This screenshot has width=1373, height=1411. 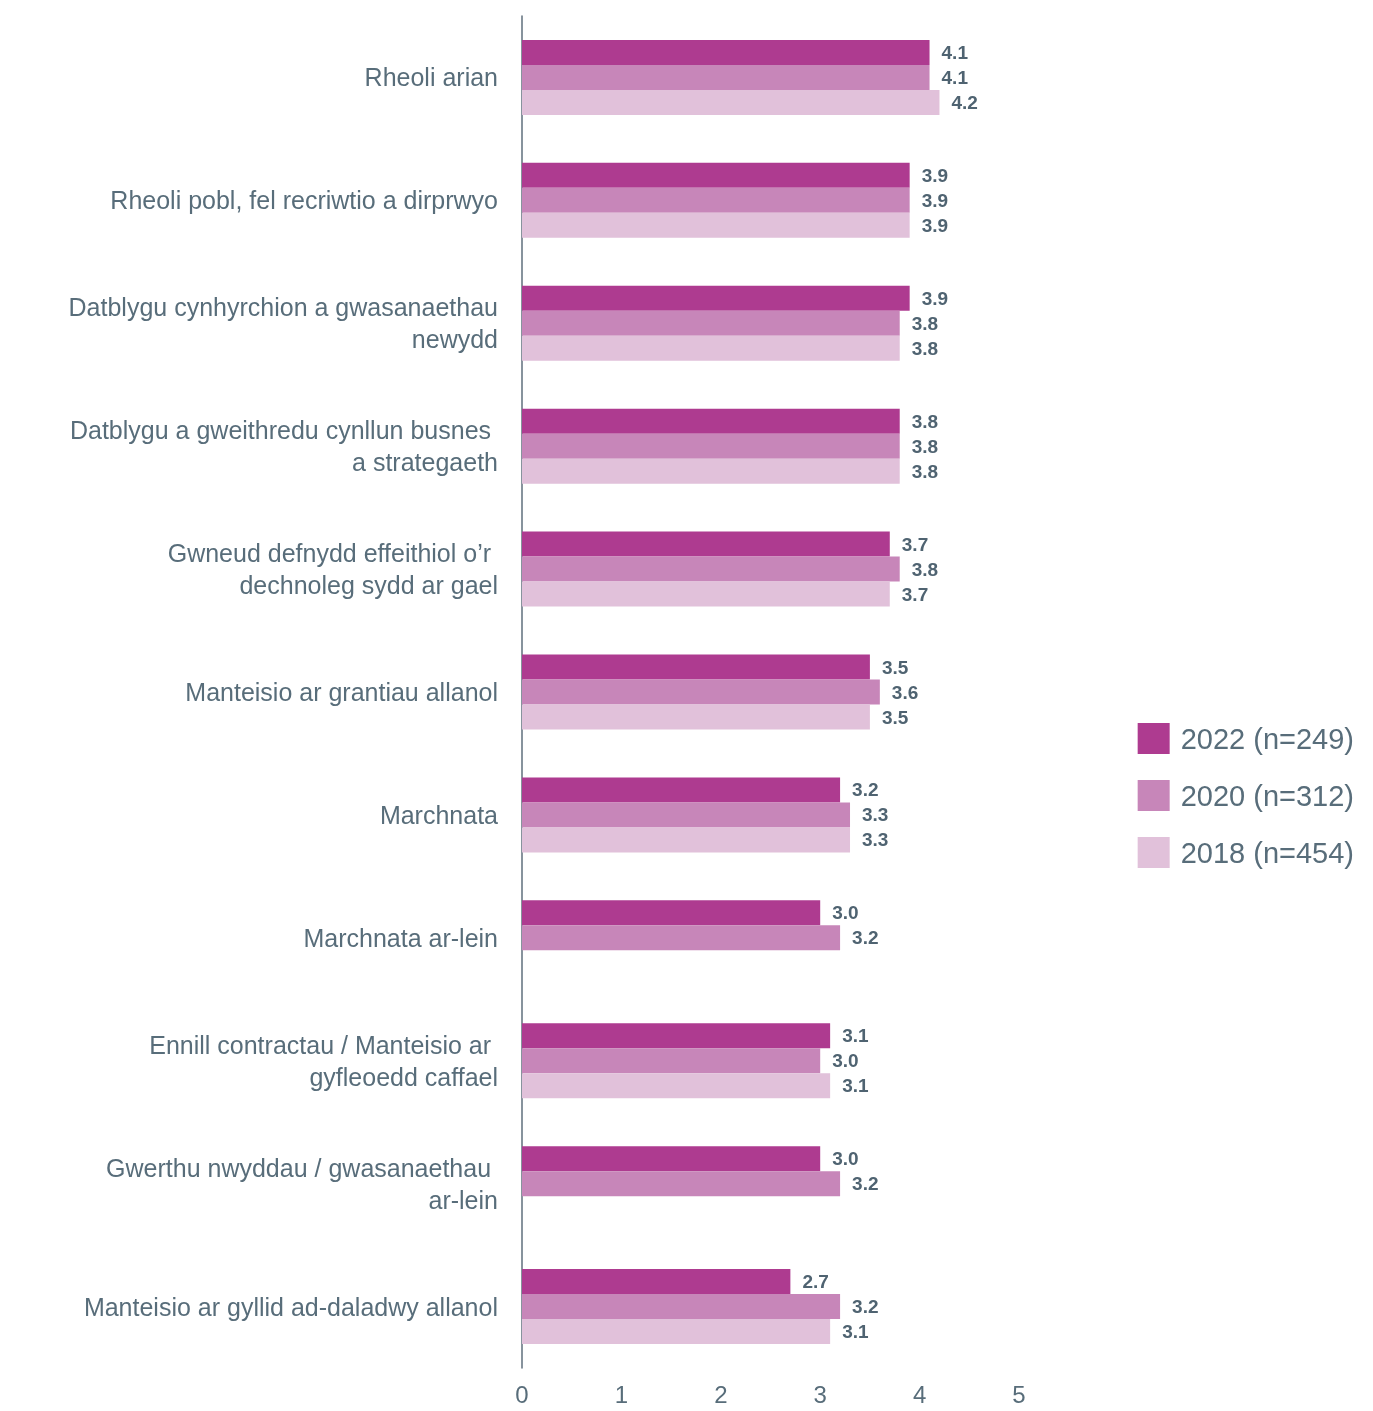 What do you see at coordinates (341, 692) in the screenshot?
I see `y-tick-label: Manteisio ar grantiau allanol` at bounding box center [341, 692].